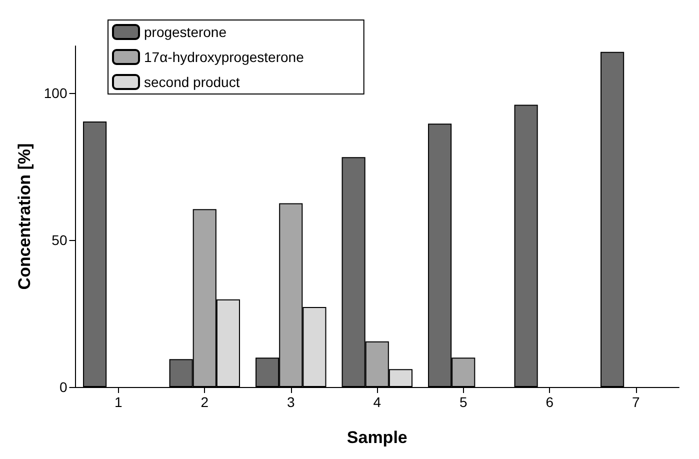 Image resolution: width=699 pixels, height=459 pixels. I want to click on y-axis-title: Concentration [%], so click(24, 216).